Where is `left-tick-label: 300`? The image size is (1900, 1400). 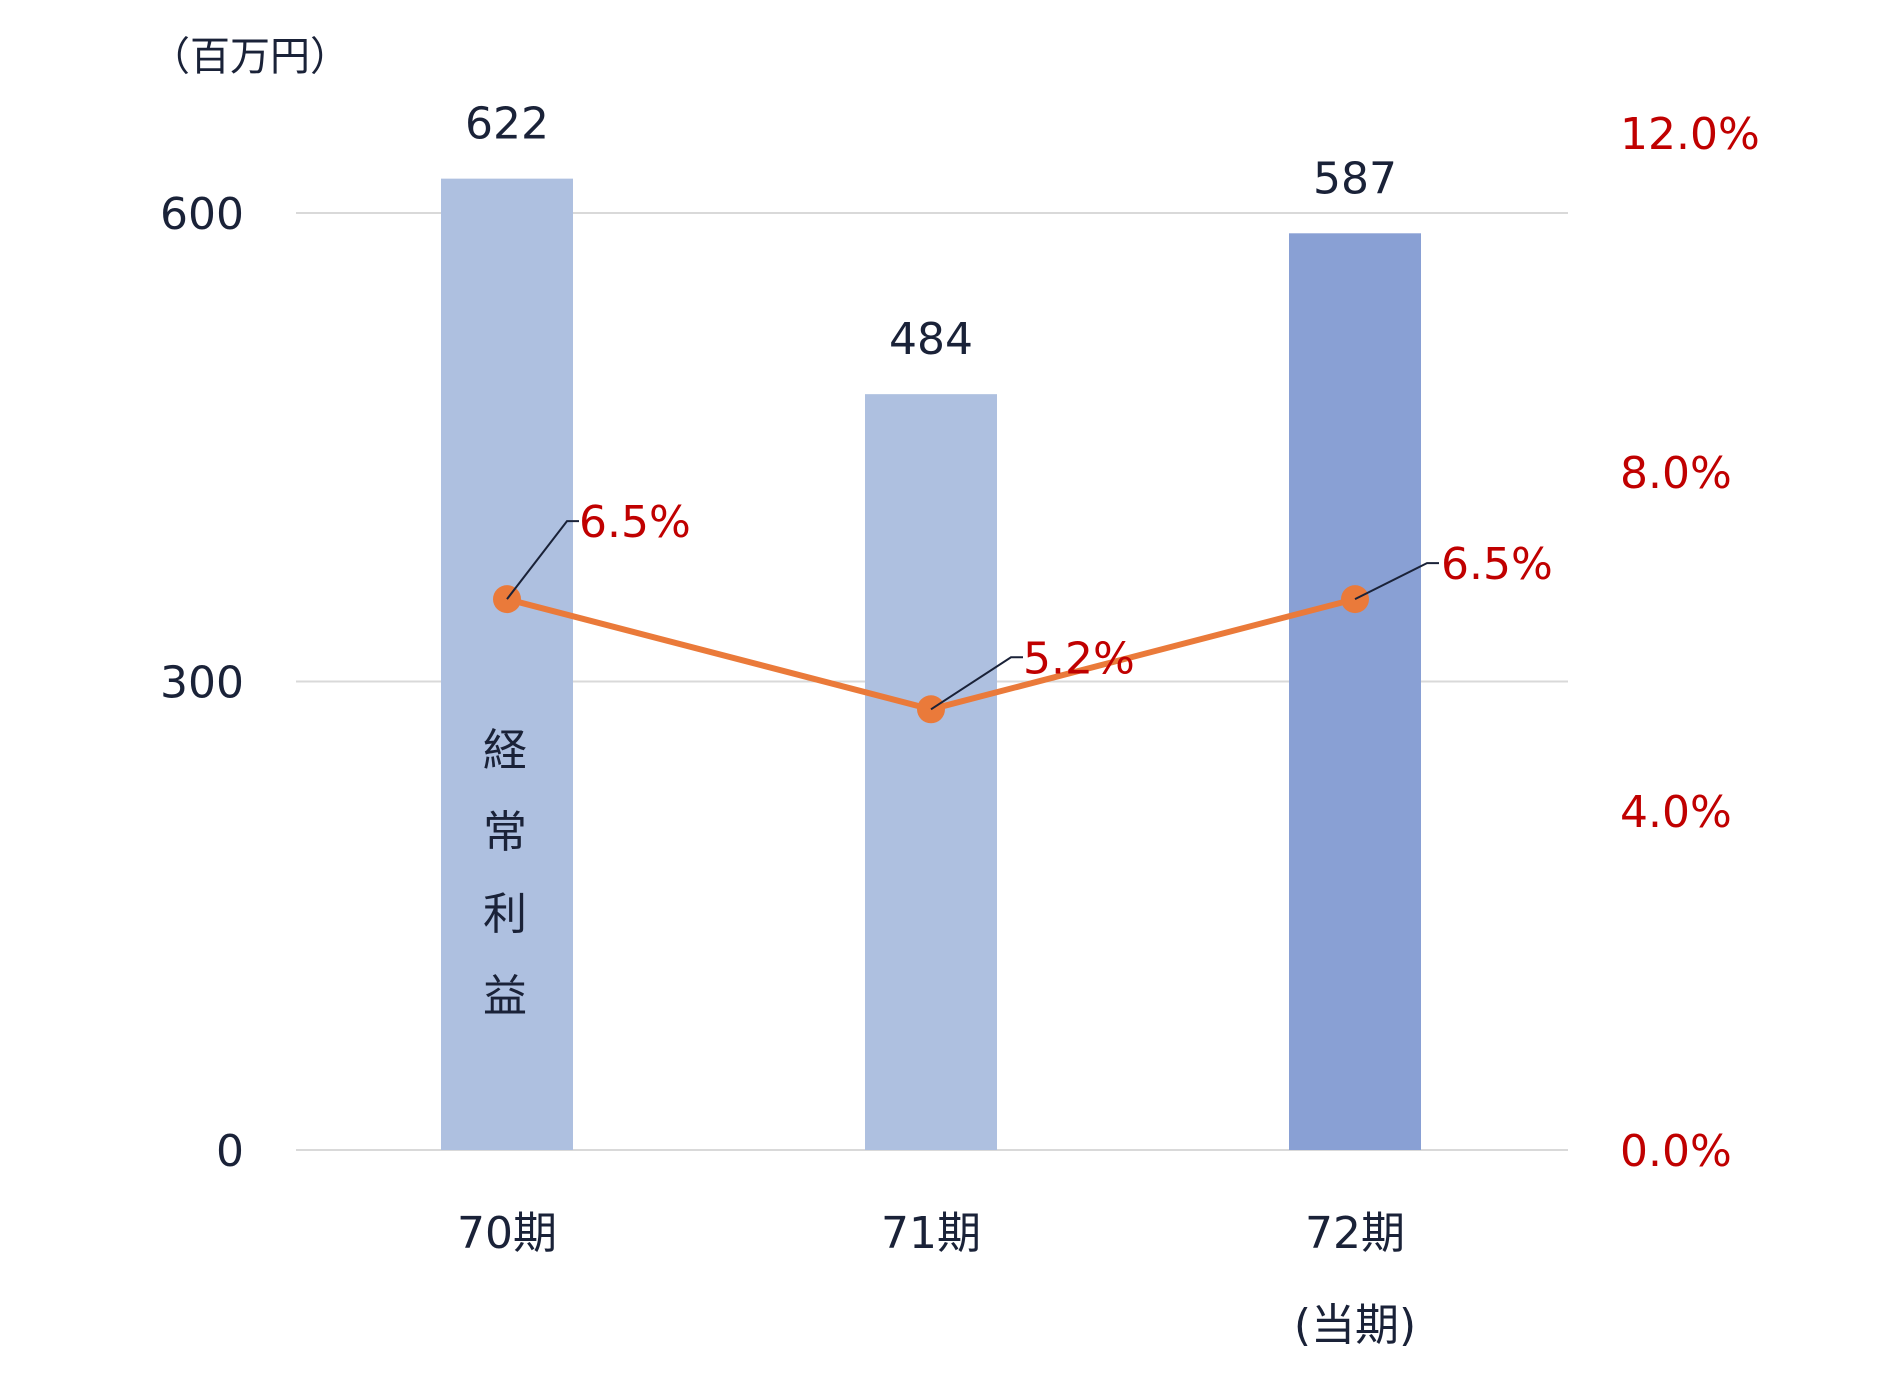 left-tick-label: 300 is located at coordinates (202, 683).